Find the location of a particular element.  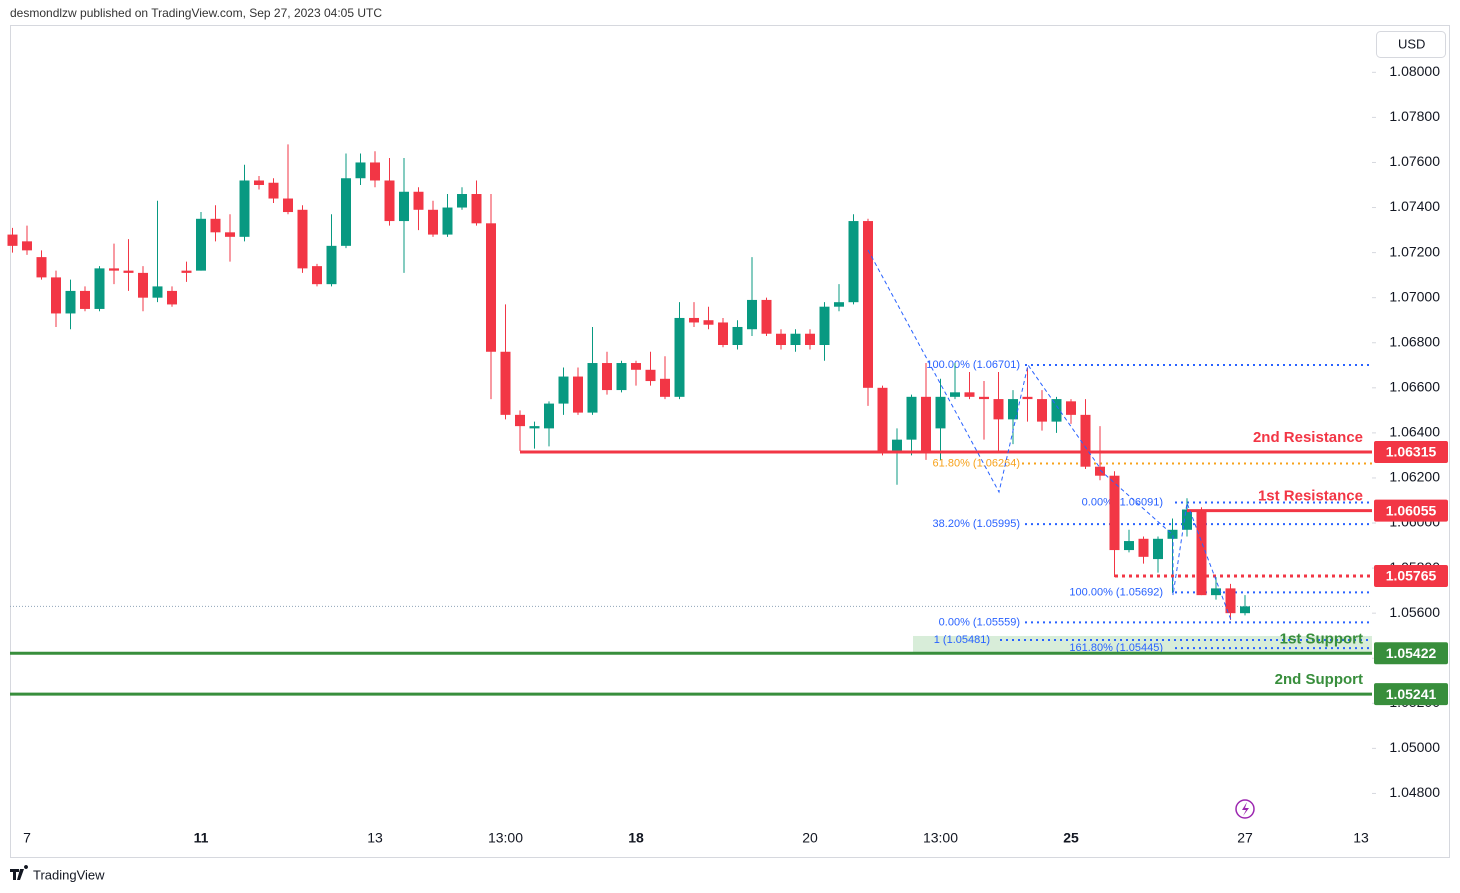

x-tick-label: 27 is located at coordinates (1245, 838).